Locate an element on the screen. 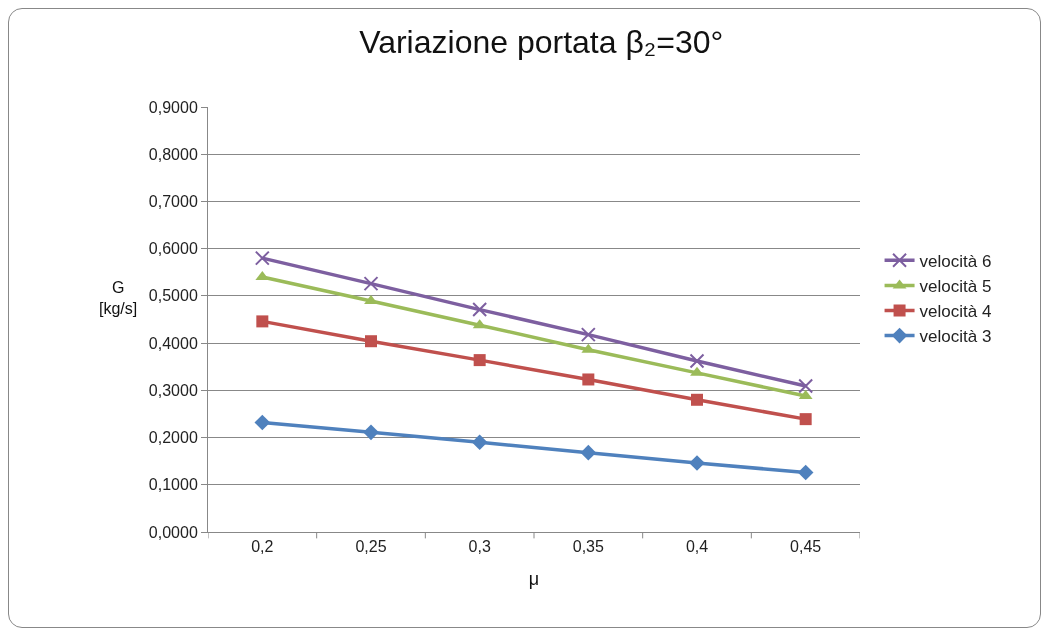 The image size is (1051, 638). y-tick-label: 0,7000 is located at coordinates (173, 202).